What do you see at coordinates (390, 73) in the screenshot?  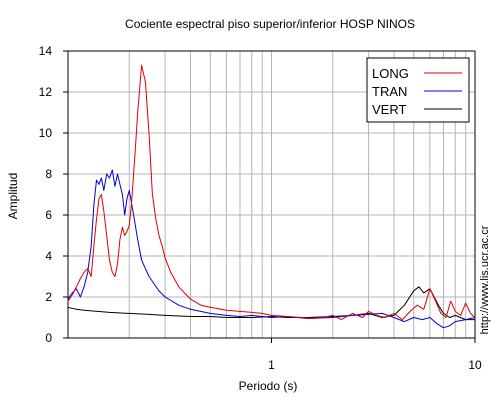 I see `legend-label-long: LONG` at bounding box center [390, 73].